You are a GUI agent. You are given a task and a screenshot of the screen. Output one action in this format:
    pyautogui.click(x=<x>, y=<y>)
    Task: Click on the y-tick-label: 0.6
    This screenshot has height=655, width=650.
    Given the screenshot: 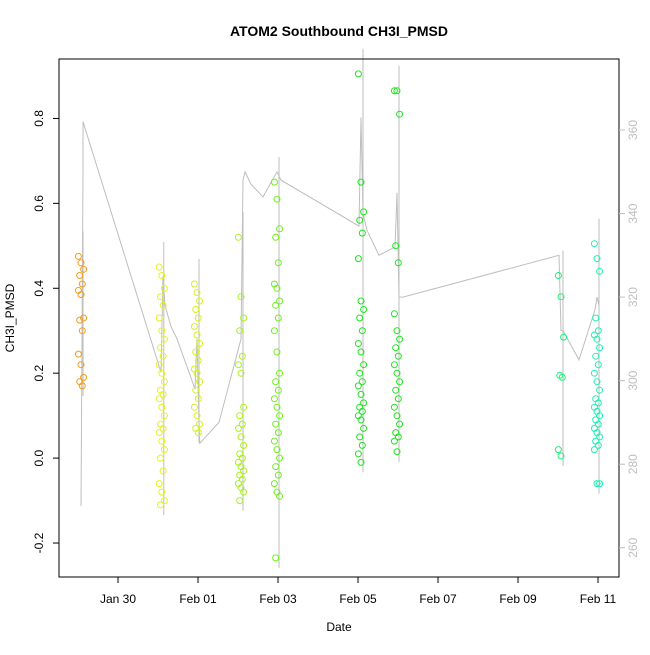 What is the action you would take?
    pyautogui.click(x=39, y=203)
    